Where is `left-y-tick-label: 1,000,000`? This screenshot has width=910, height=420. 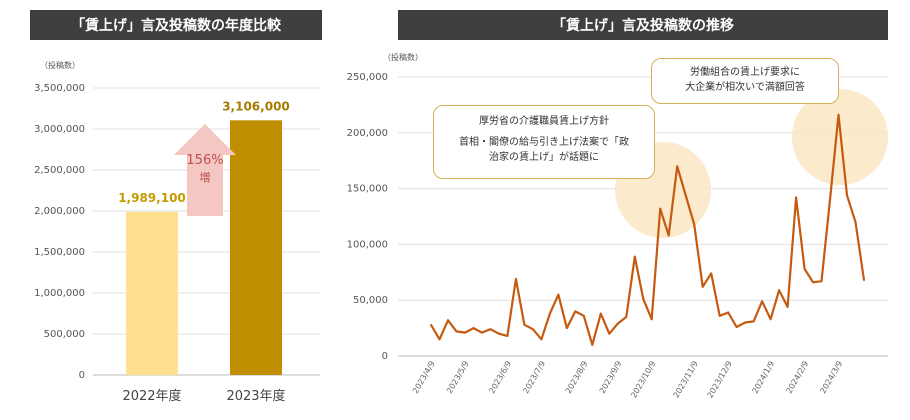 left-y-tick-label: 1,000,000 is located at coordinates (59, 293).